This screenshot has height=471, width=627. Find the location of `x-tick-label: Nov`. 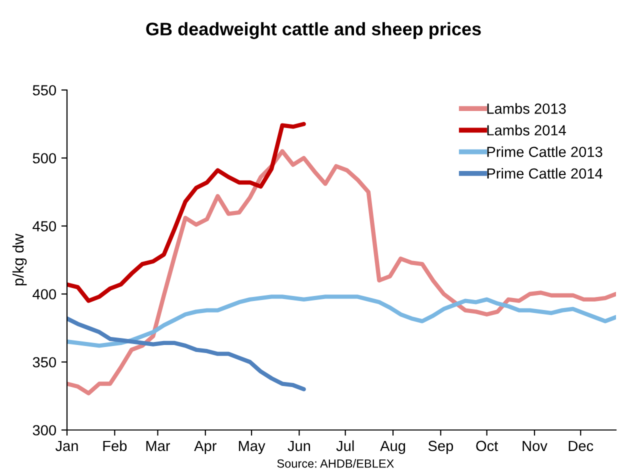

x-tick-label: Nov is located at coordinates (535, 446).